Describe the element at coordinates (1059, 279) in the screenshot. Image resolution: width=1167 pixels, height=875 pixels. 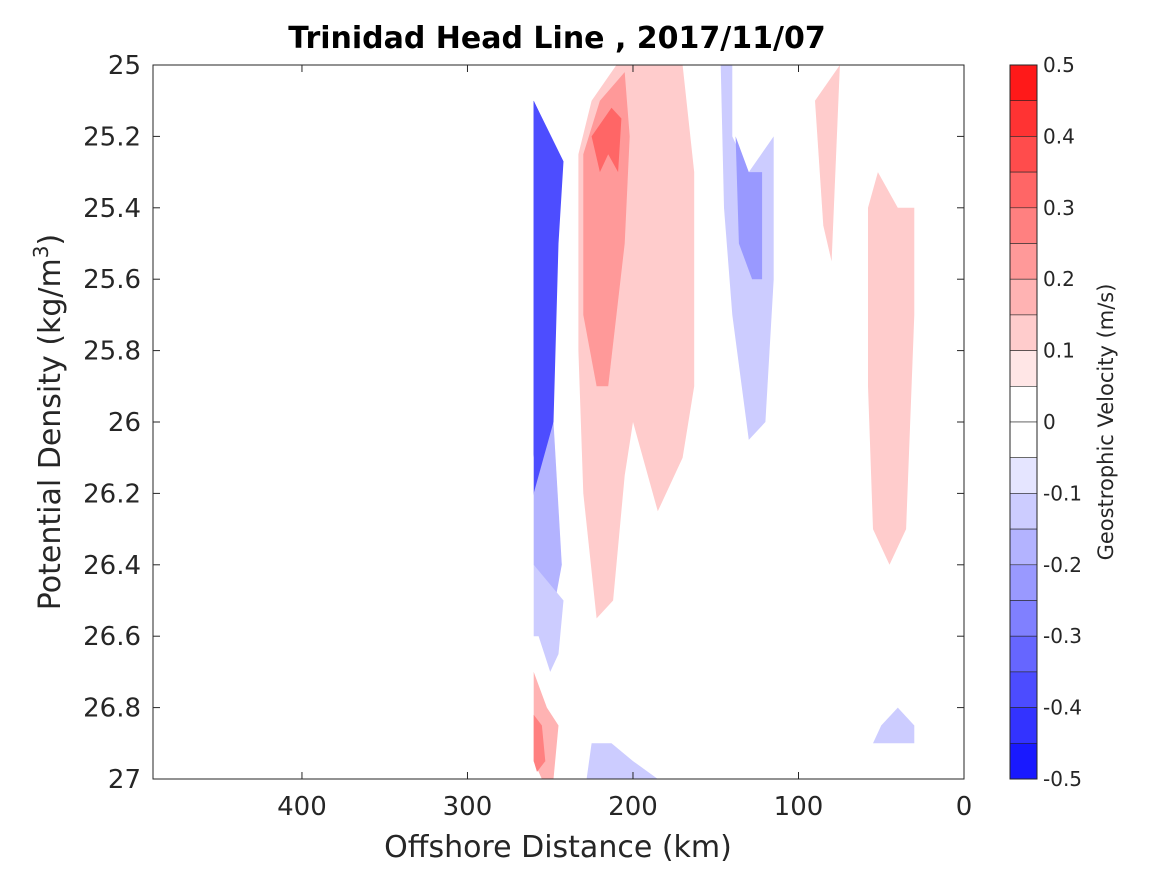
I see `colorbar-tick-label: 0.2` at that location.